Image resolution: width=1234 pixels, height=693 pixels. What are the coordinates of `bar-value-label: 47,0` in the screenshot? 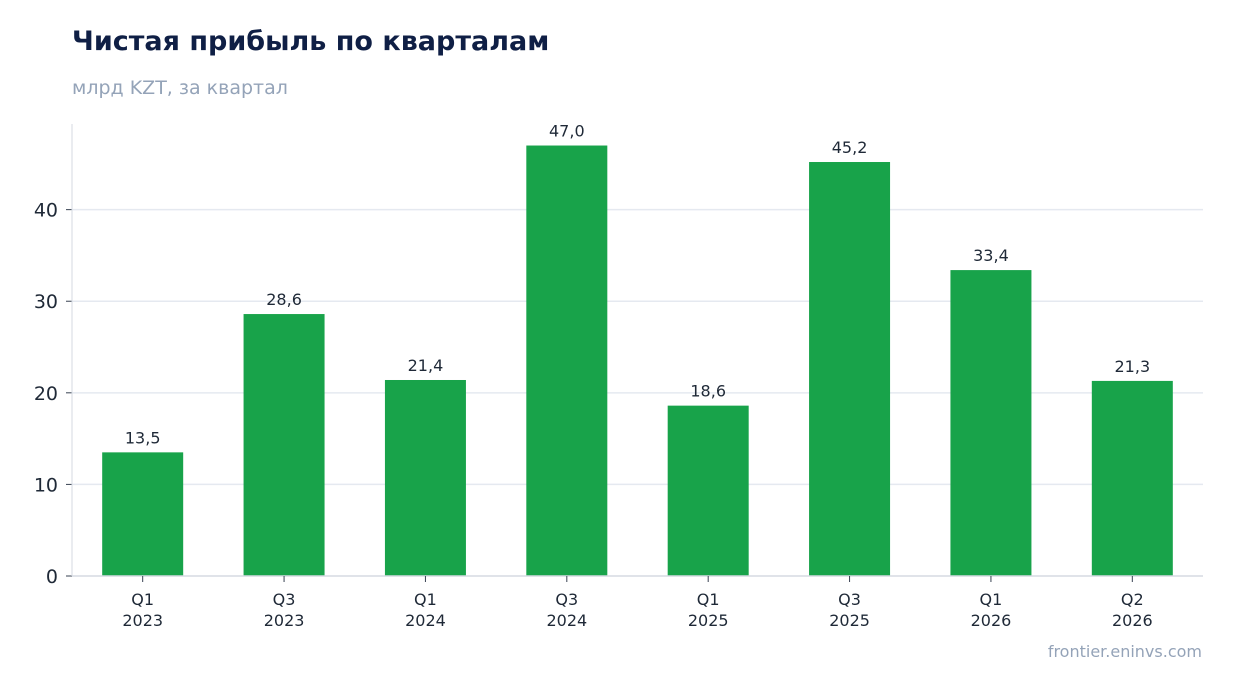 It's located at (567, 131).